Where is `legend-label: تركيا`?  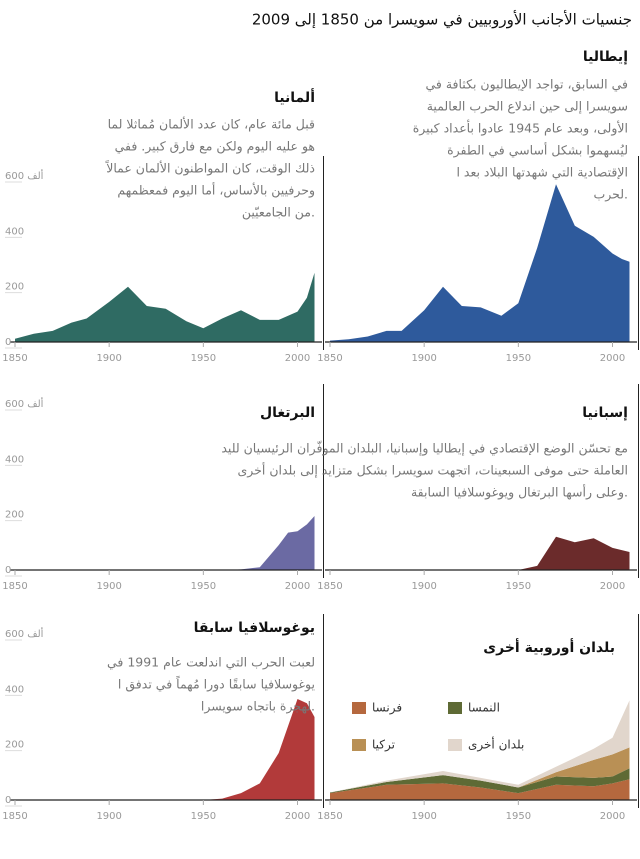 legend-label: تركيا is located at coordinates (383, 745).